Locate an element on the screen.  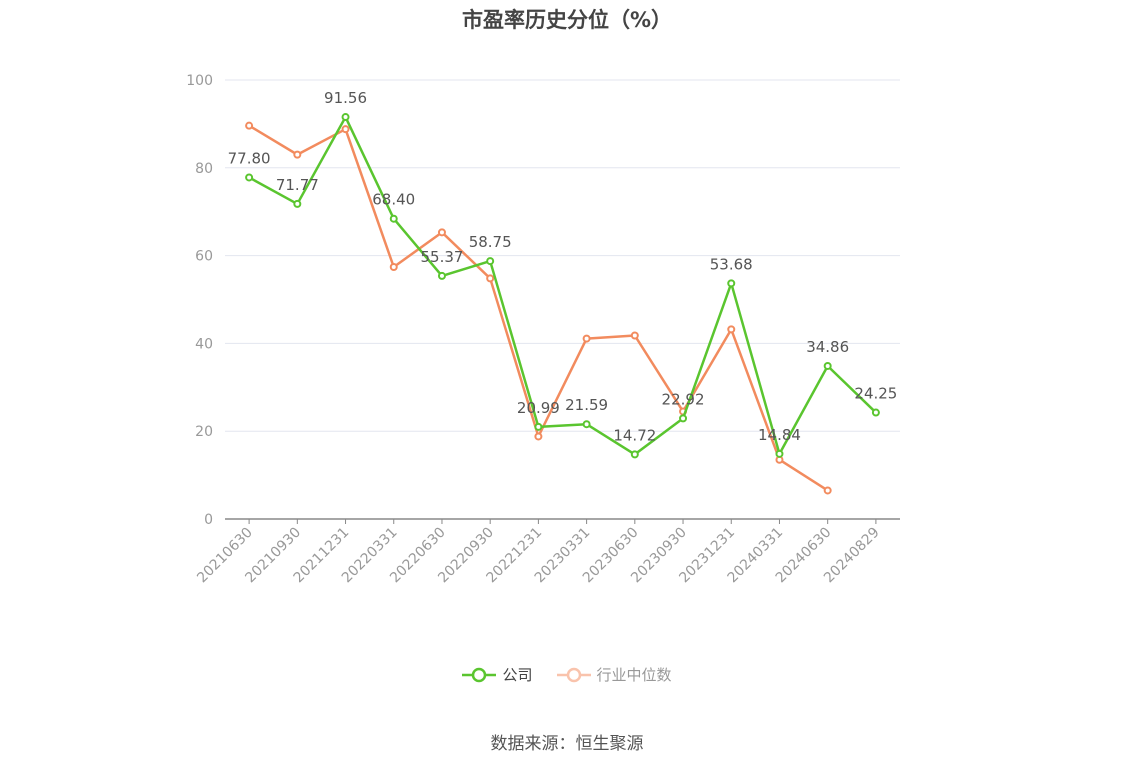
data-label-company: 71.77 is located at coordinates (297, 185).